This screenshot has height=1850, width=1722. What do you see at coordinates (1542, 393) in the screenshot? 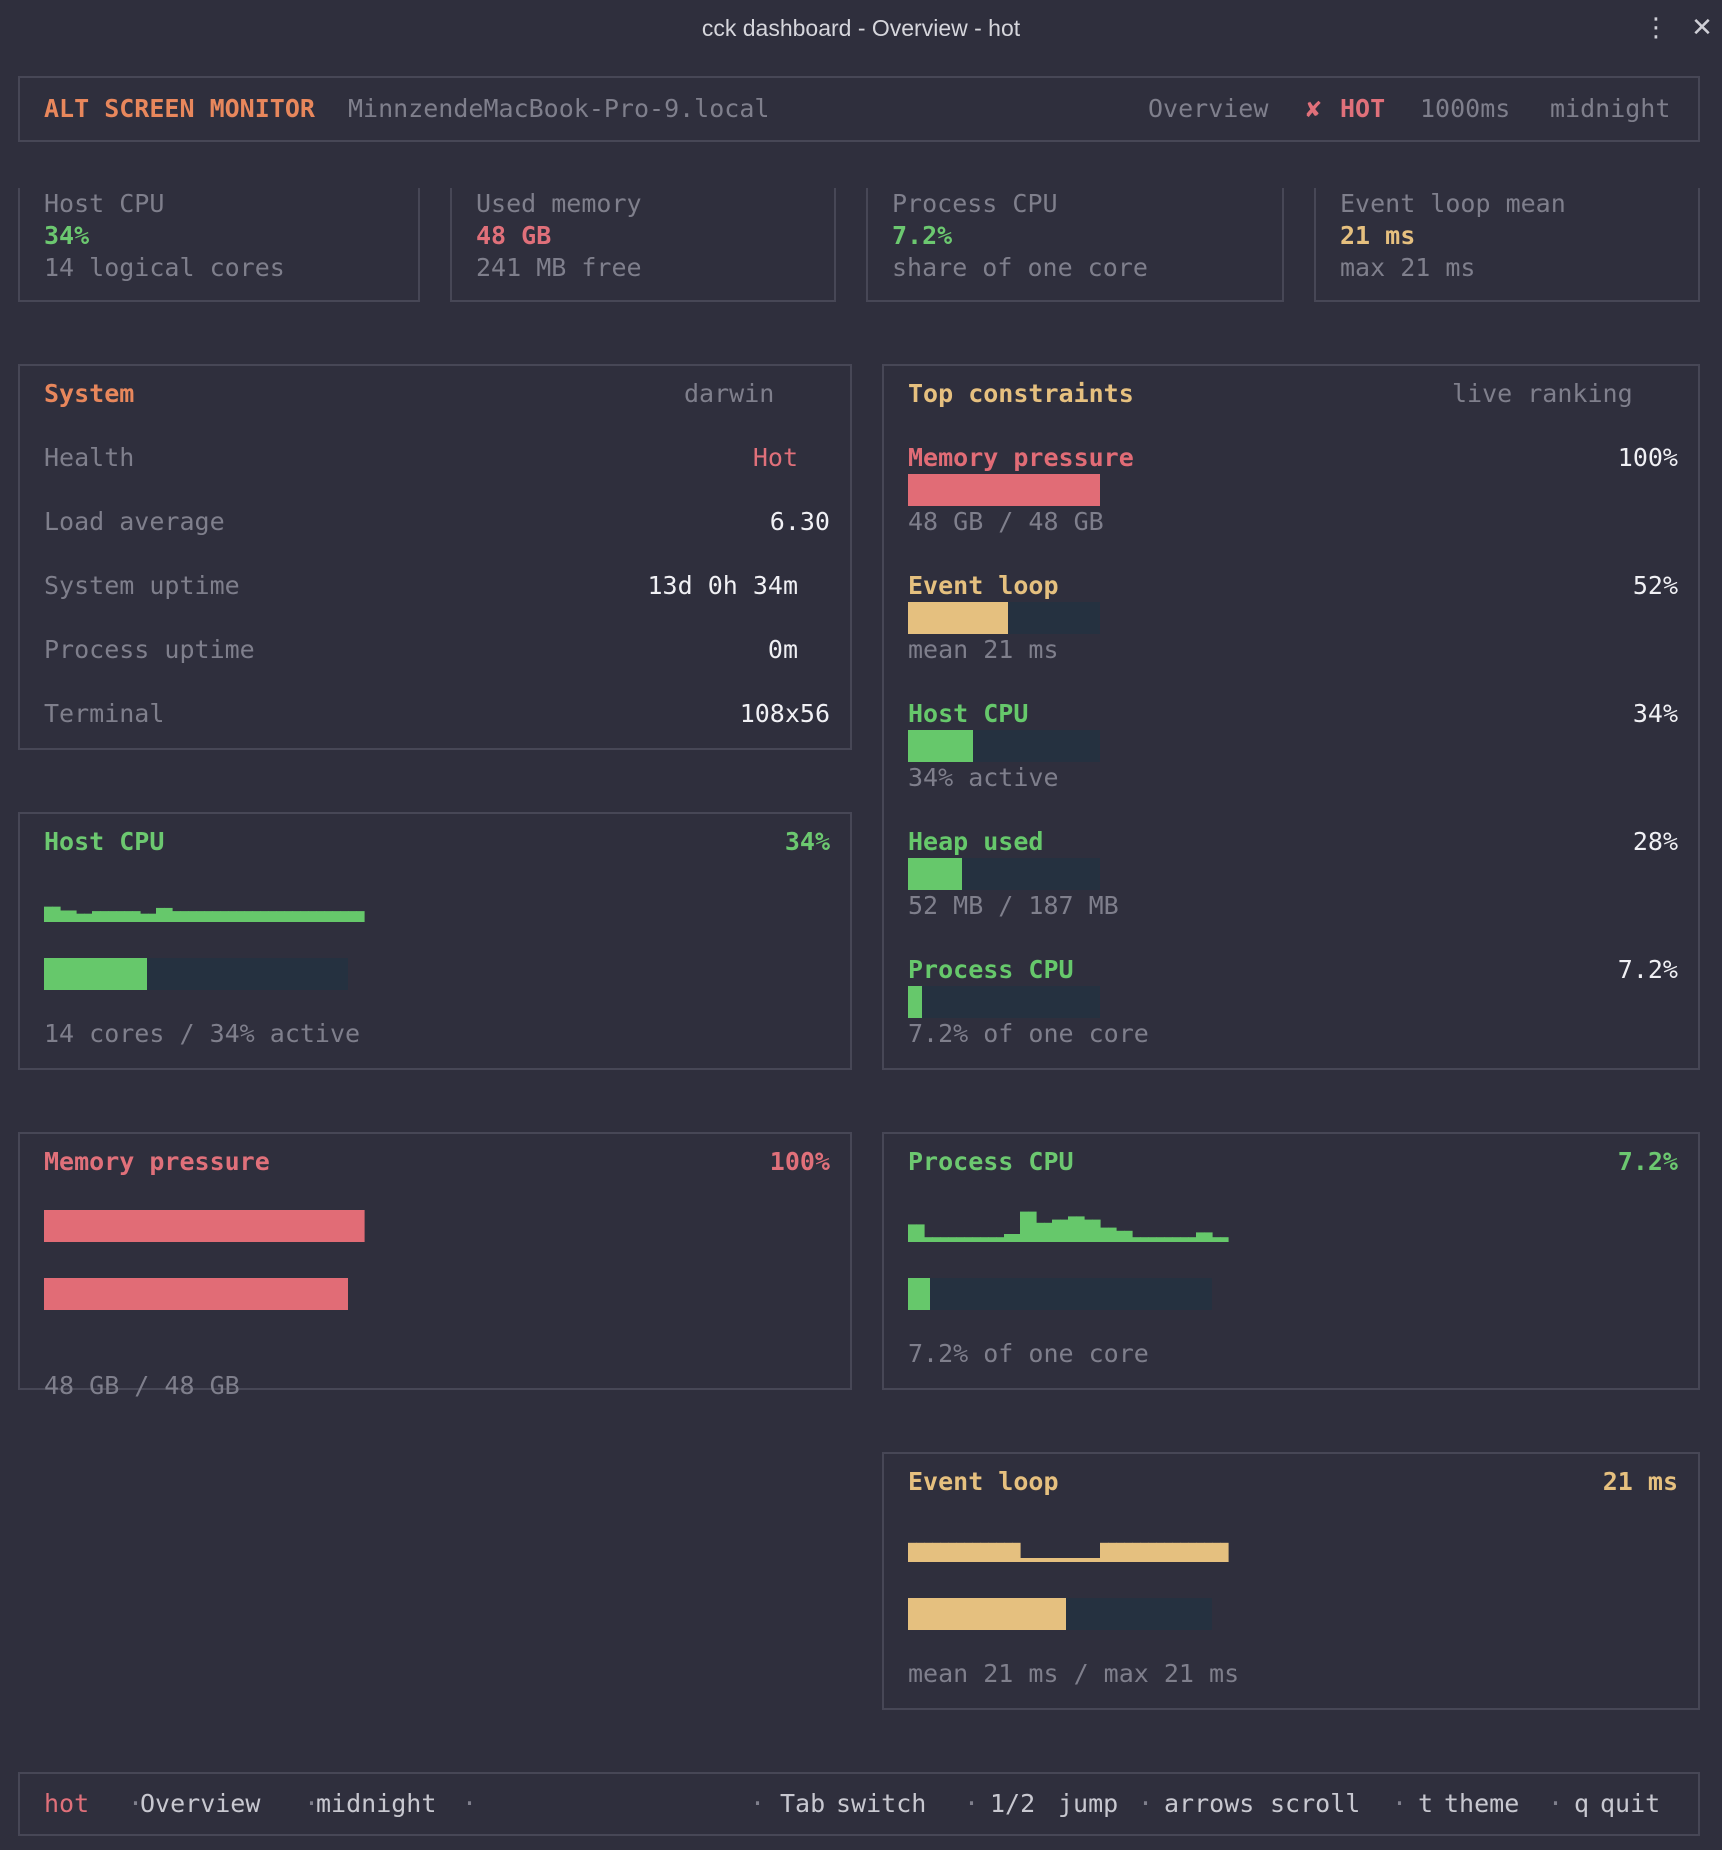
I see `panel-subtitle: live ranking` at bounding box center [1542, 393].